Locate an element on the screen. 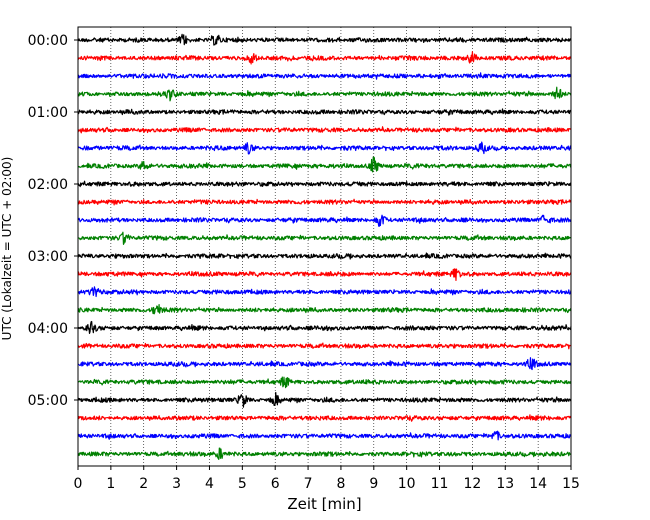 The image size is (650, 520). x-tick-label: 0 is located at coordinates (78, 484).